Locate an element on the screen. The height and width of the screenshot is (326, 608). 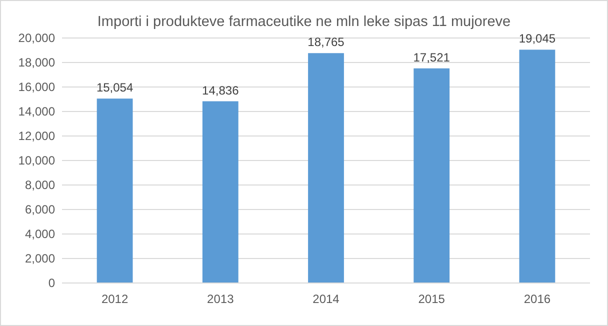
data-label: 14,836 is located at coordinates (221, 90).